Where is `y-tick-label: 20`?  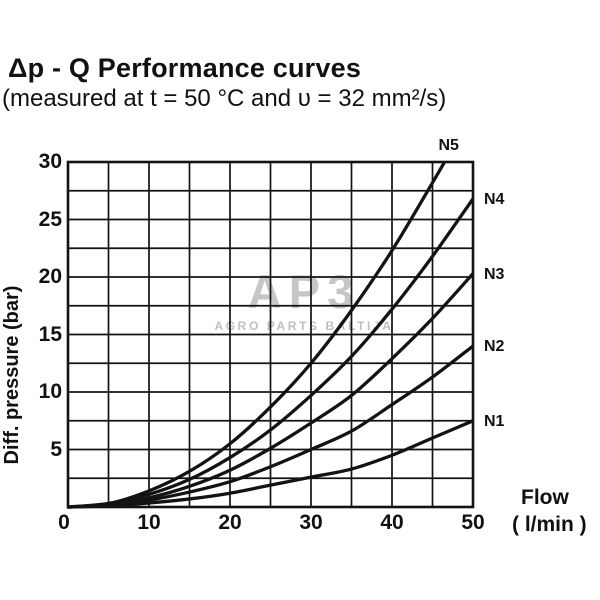 y-tick-label: 20 is located at coordinates (50, 276).